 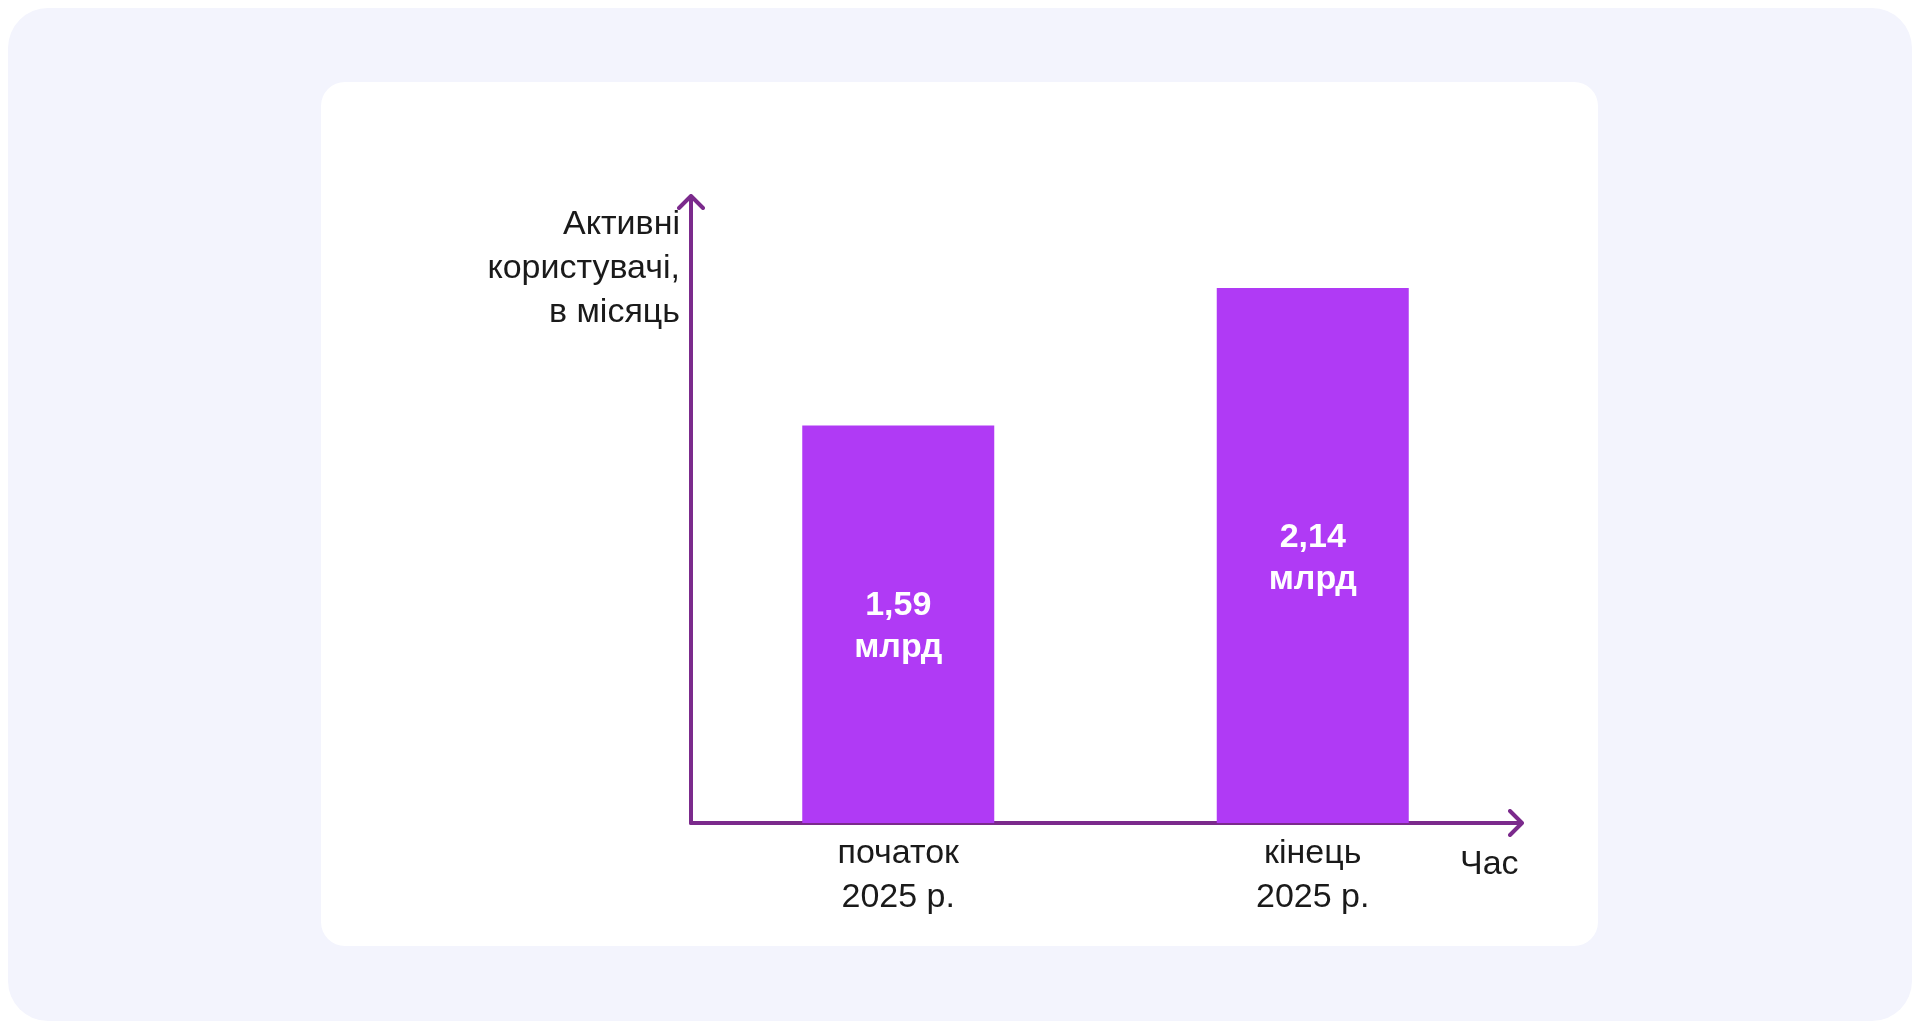 I want to click on x-tick-label: початок 2025 р., so click(x=899, y=873).